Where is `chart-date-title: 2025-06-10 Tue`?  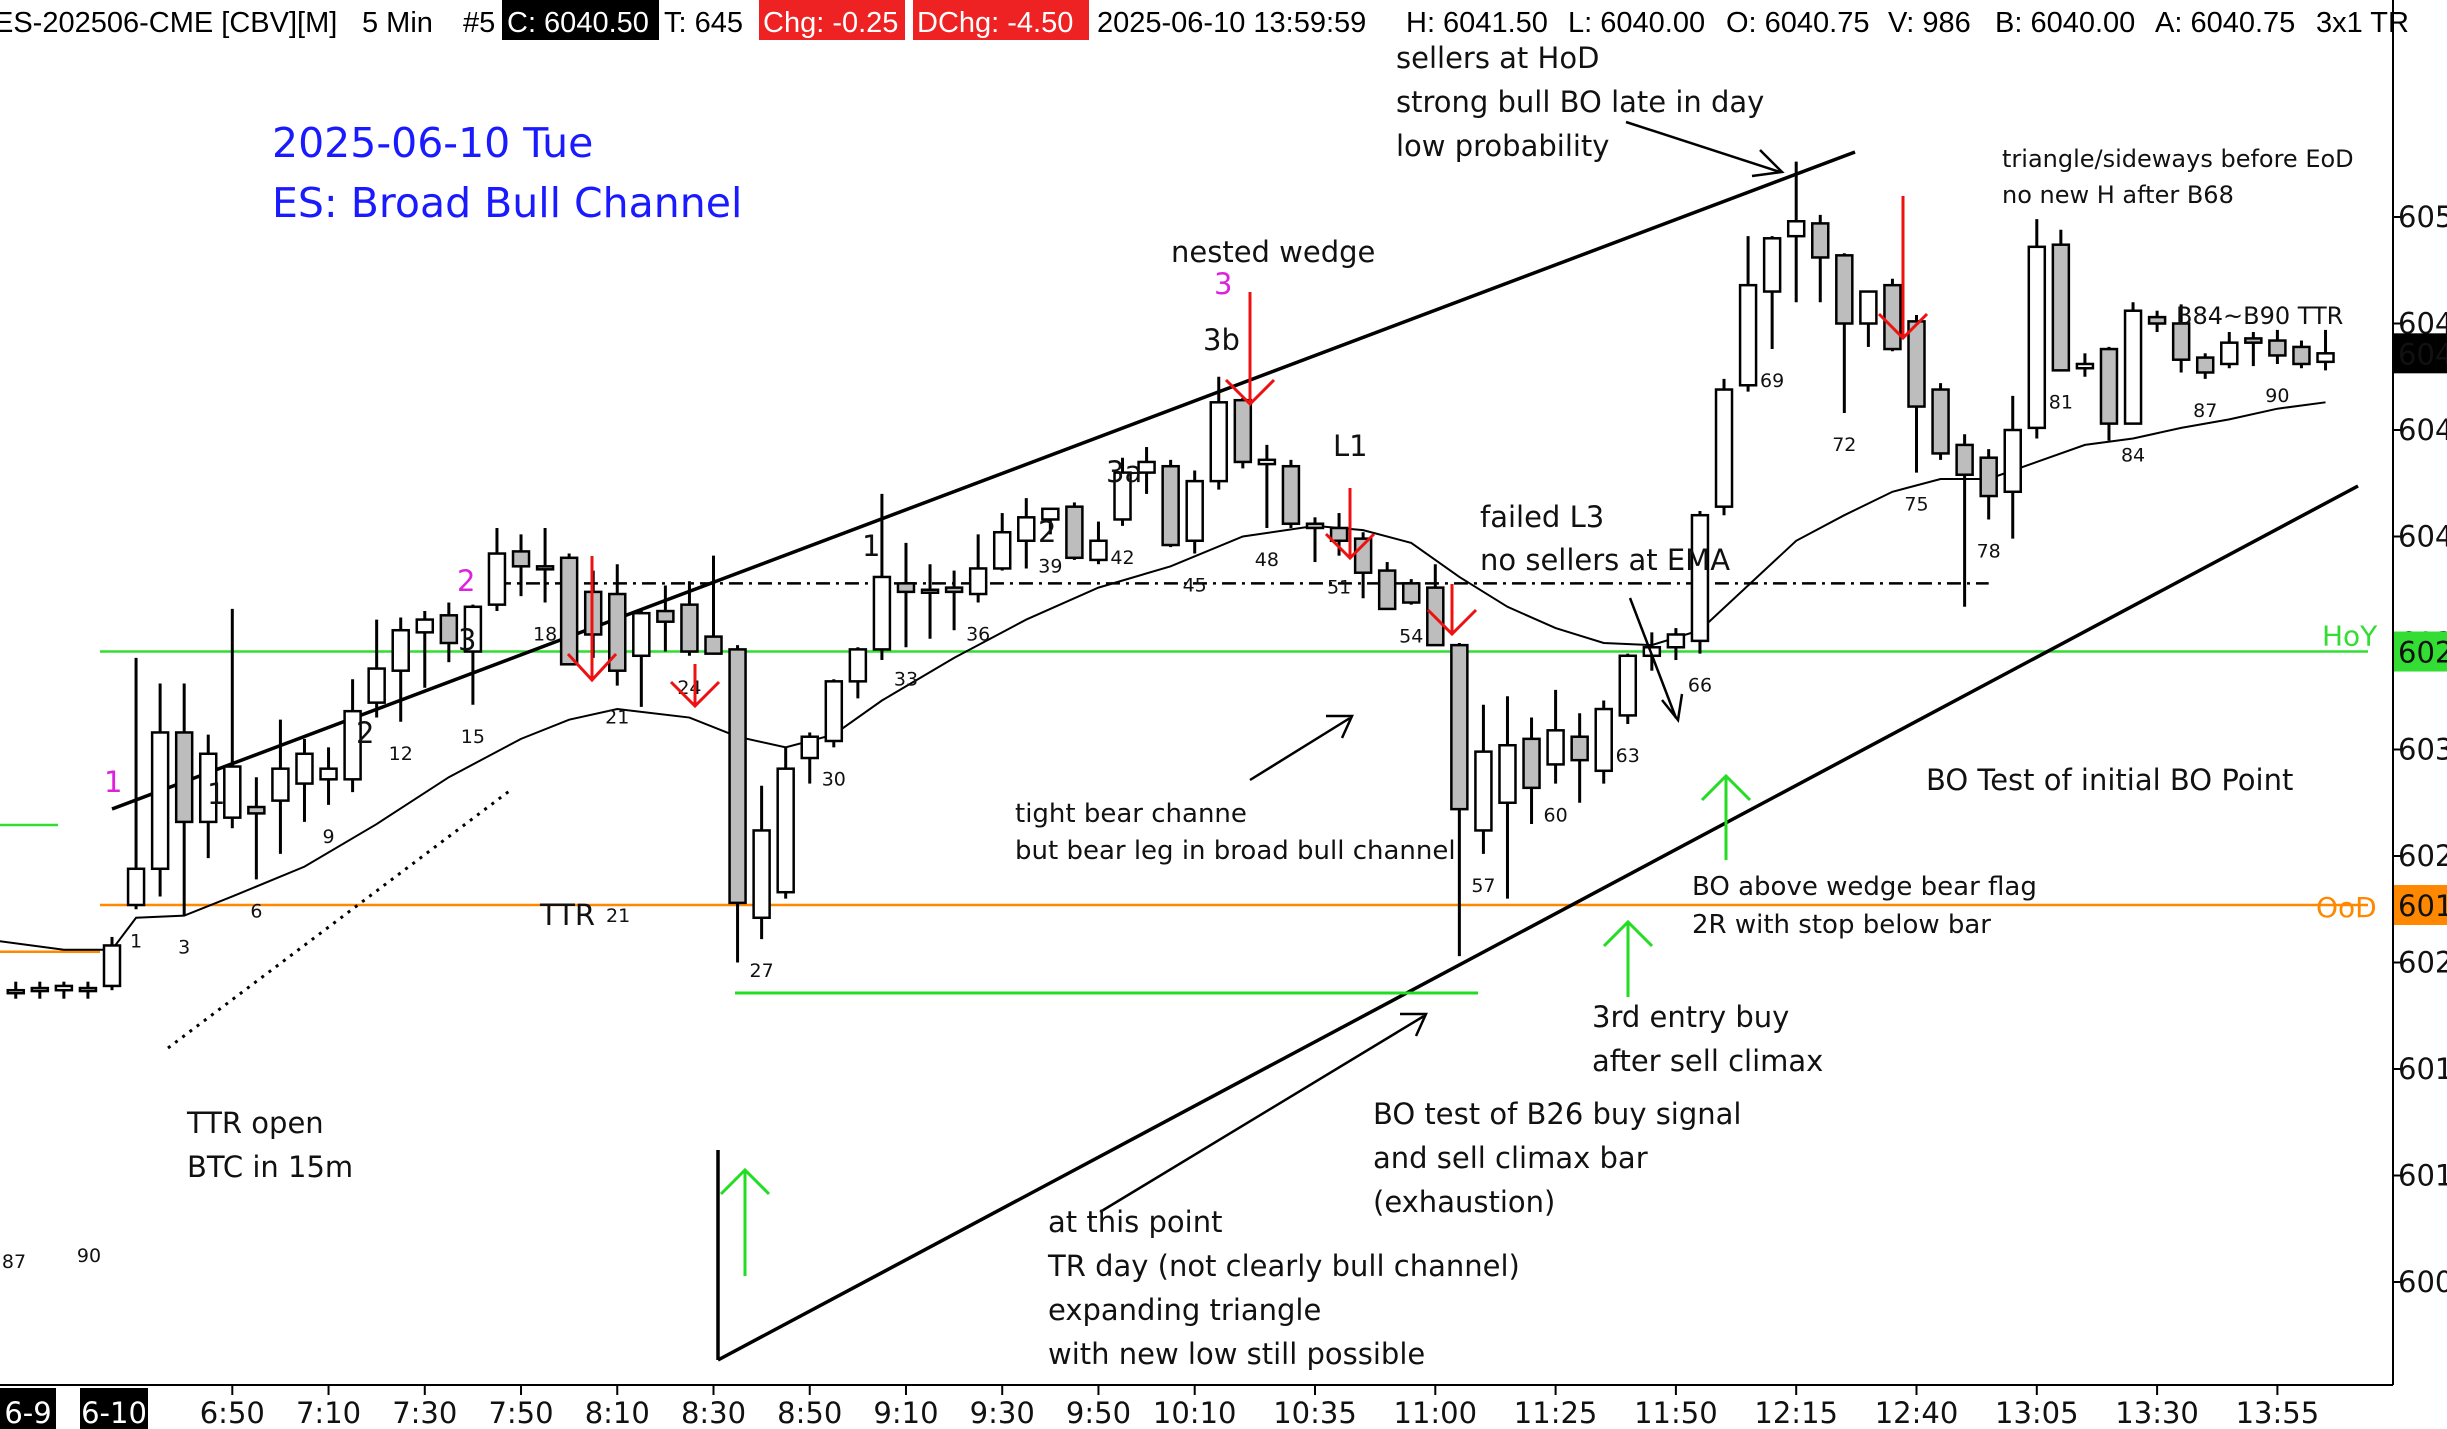 chart-date-title: 2025-06-10 Tue is located at coordinates (432, 143).